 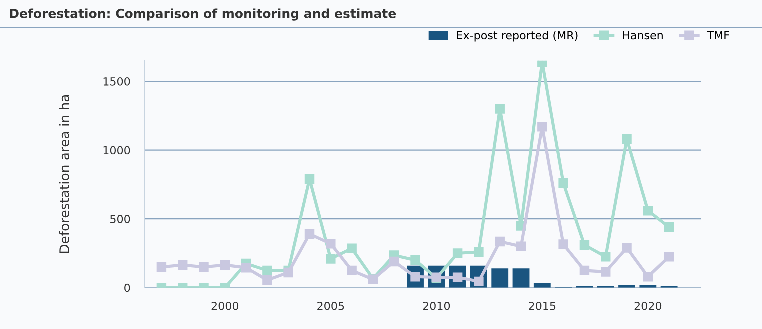 What do you see at coordinates (542, 306) in the screenshot?
I see `x-tick-label: 2015` at bounding box center [542, 306].